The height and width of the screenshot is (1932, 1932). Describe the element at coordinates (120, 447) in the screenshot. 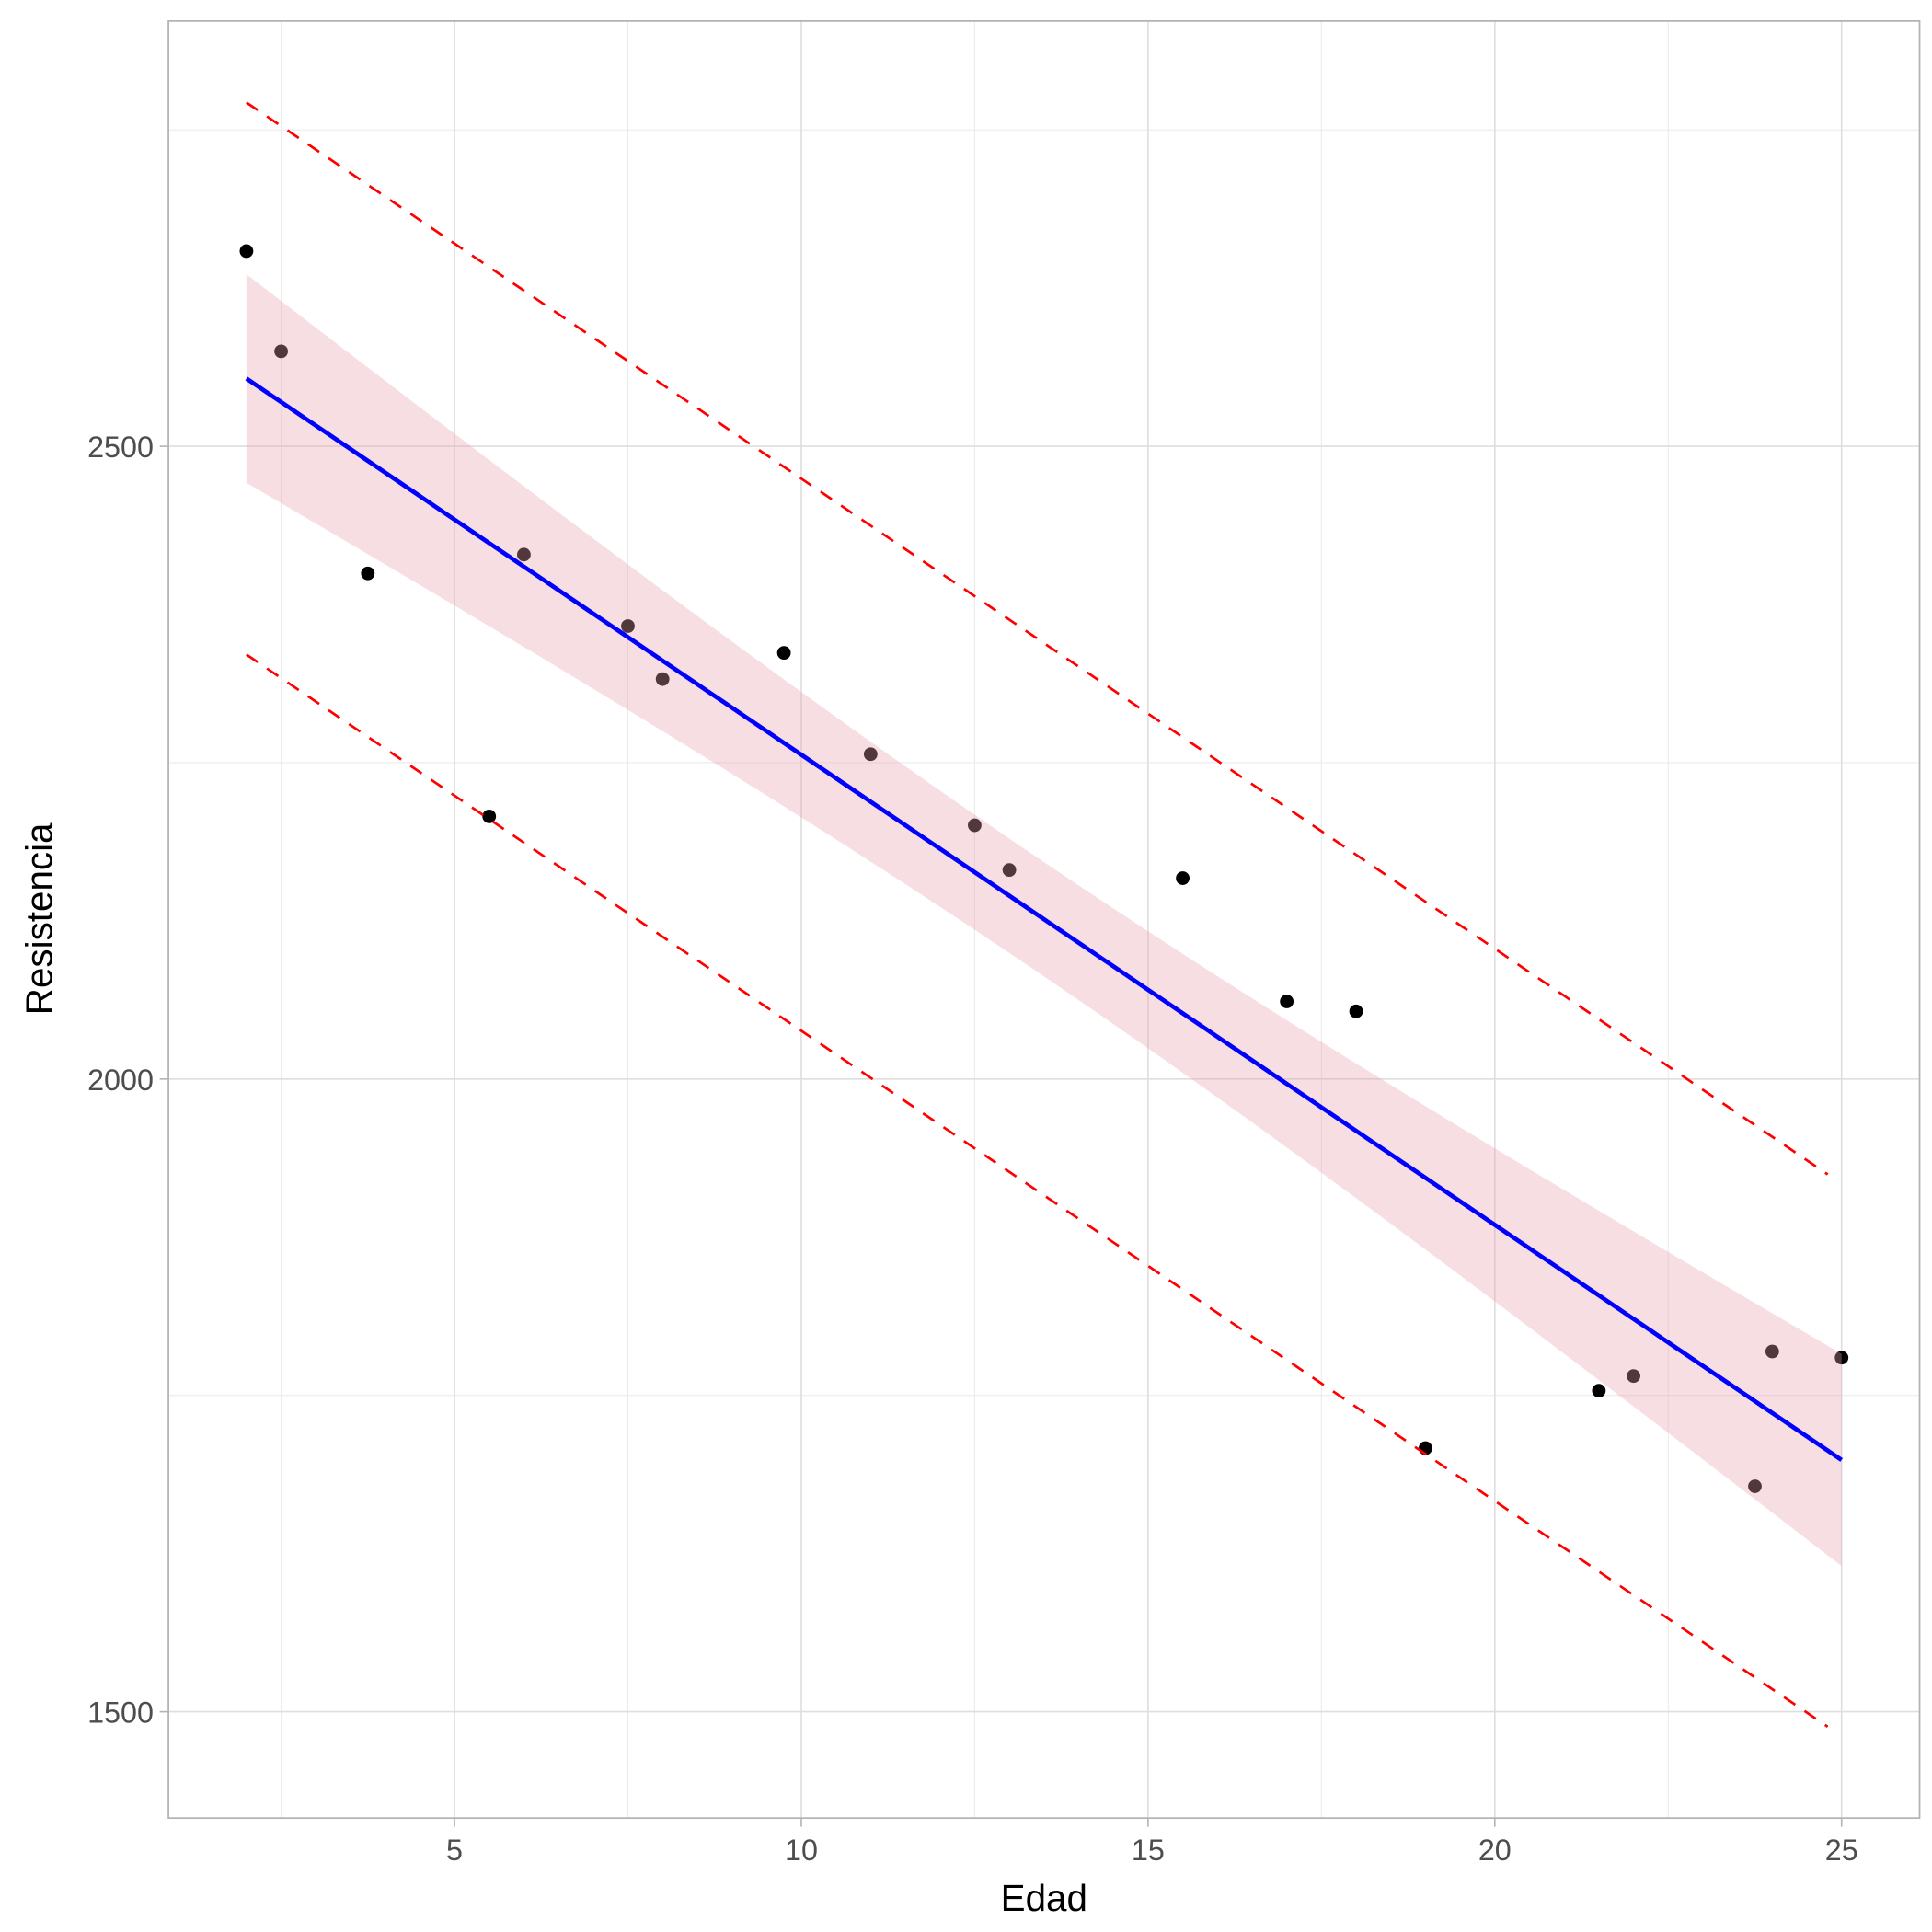

I see `y-tick-label: 2500` at that location.